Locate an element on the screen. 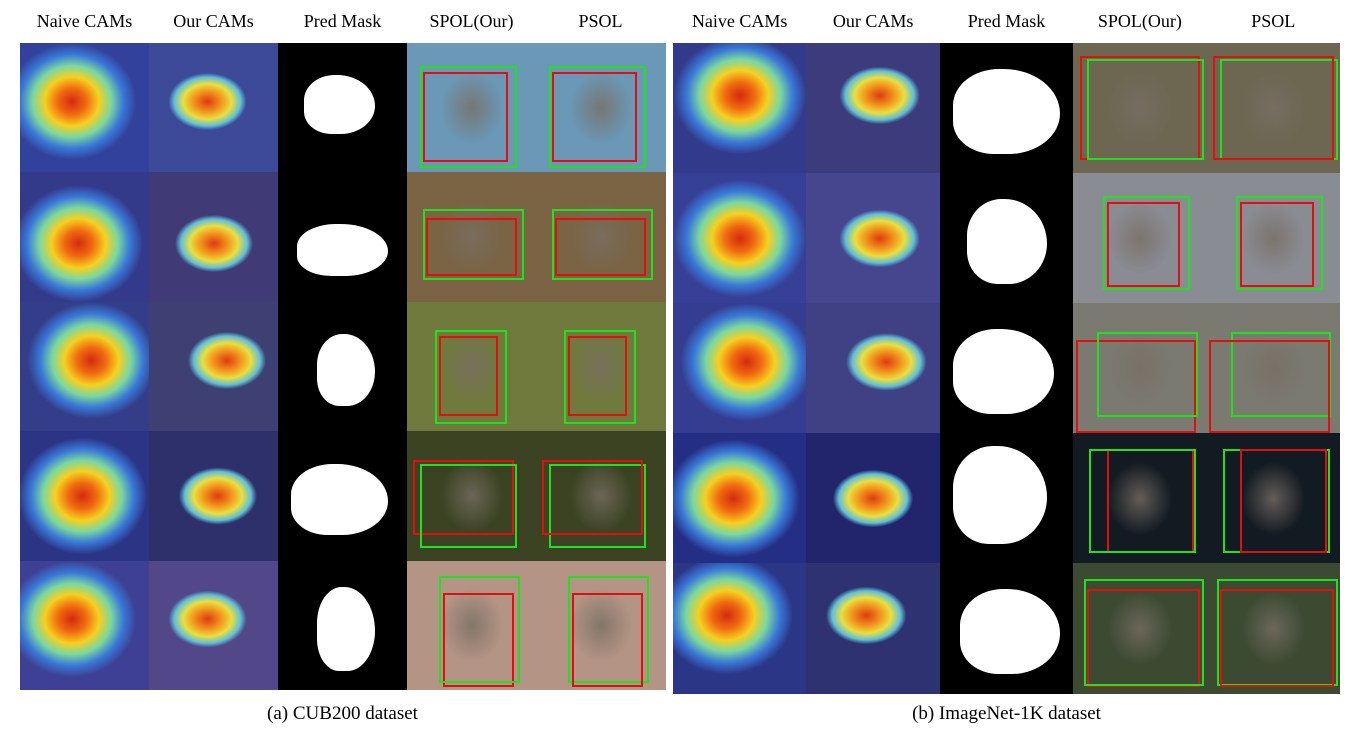 Image resolution: width=1356 pixels, height=737 pixels. panel-caption: (b) ImageNet-1K dataset is located at coordinates (1006, 713).